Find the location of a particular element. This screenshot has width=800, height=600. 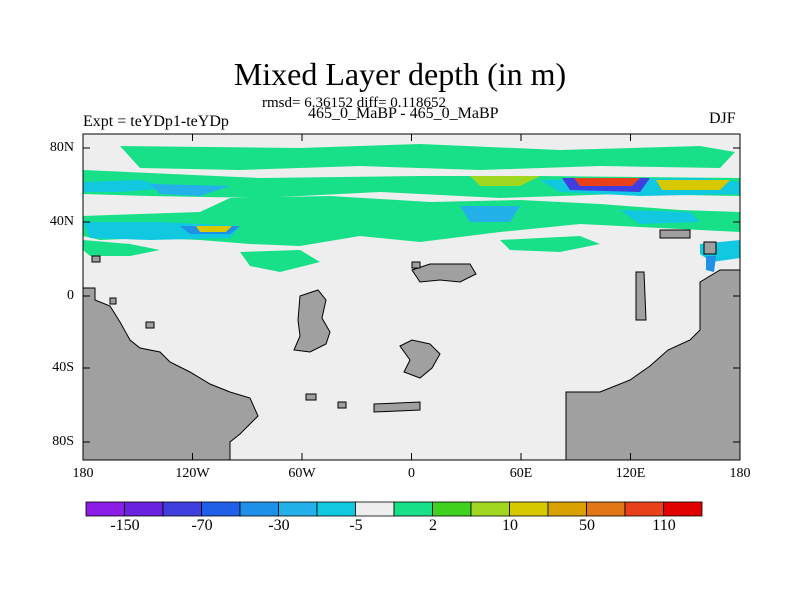

y-tick-label: 0 is located at coordinates (70, 295).